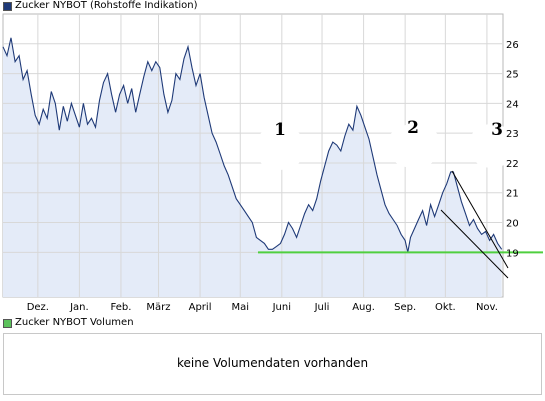 This screenshot has width=545, height=401. I want to click on annotation-3: 3, so click(497, 130).